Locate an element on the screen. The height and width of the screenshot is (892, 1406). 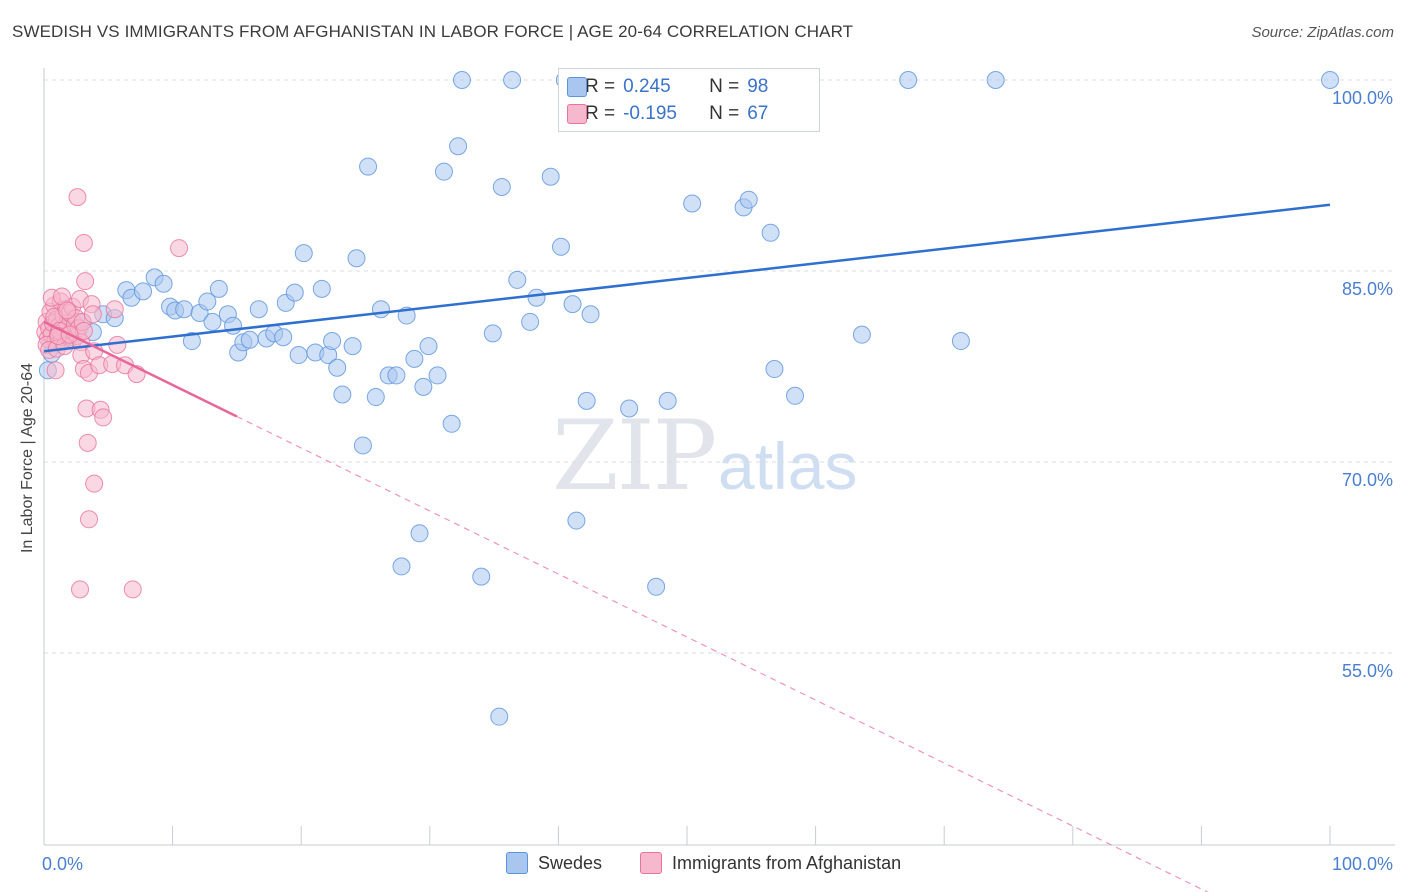
legend-item-swedes: Swedes is located at coordinates (554, 863).